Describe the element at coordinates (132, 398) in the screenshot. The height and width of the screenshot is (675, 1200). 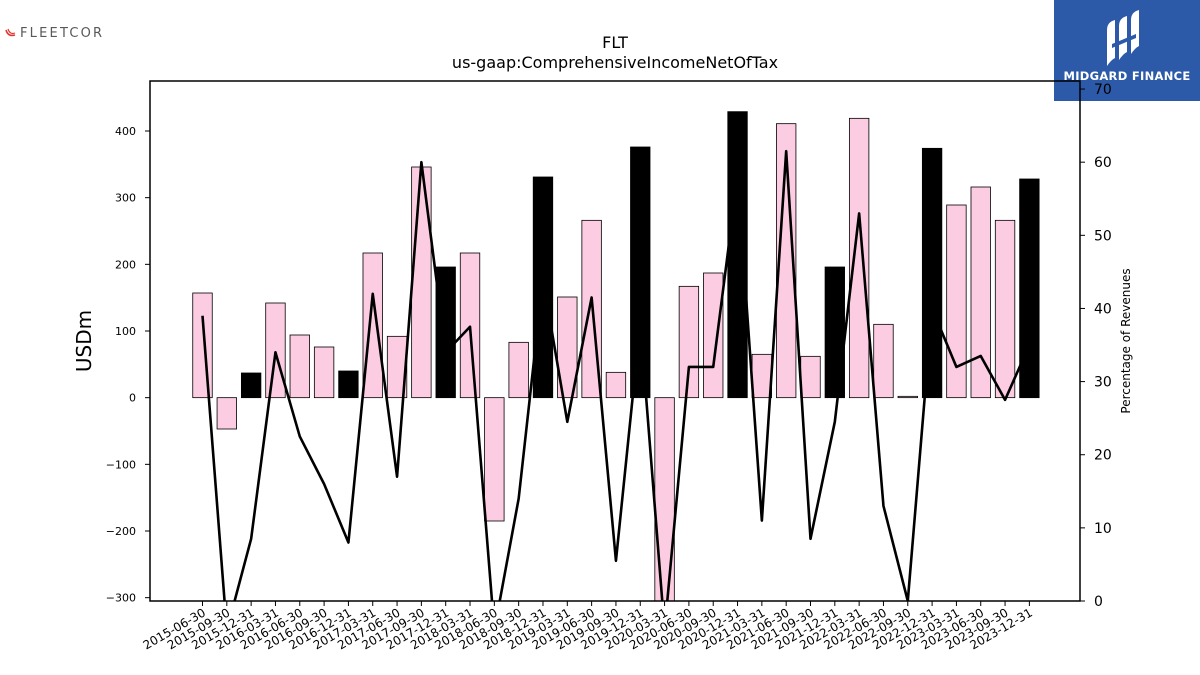
I see `y-tick-label: 0` at that location.